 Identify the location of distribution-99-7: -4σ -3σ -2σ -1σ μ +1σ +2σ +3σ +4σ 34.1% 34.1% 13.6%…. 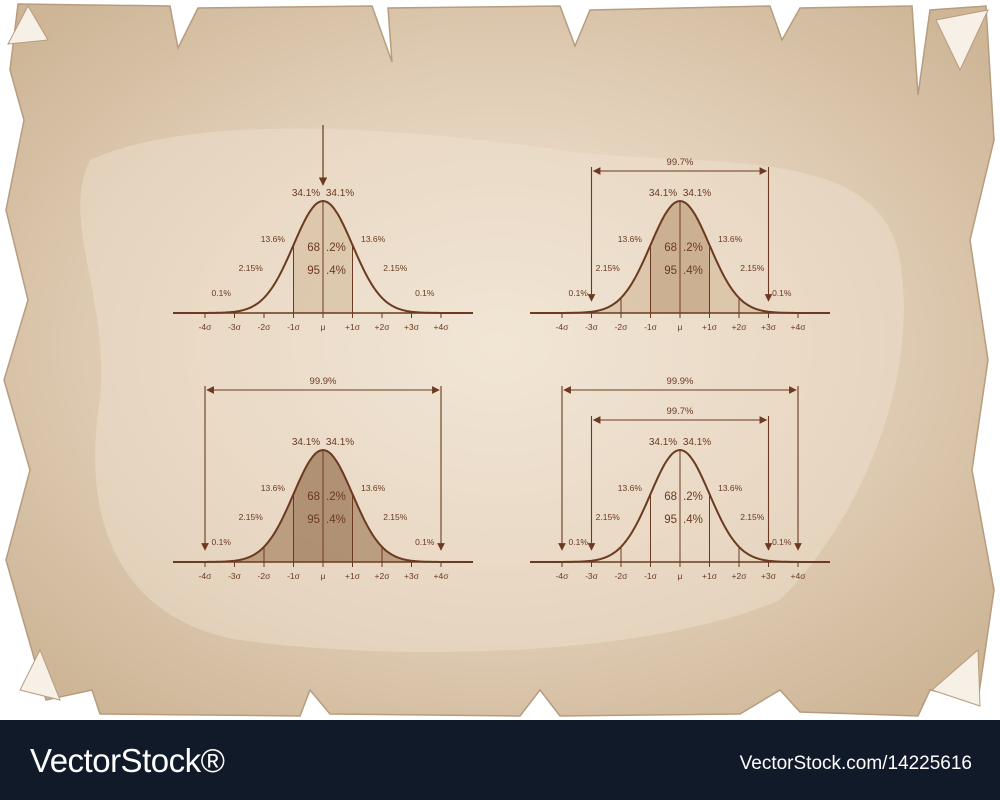
(680, 244).